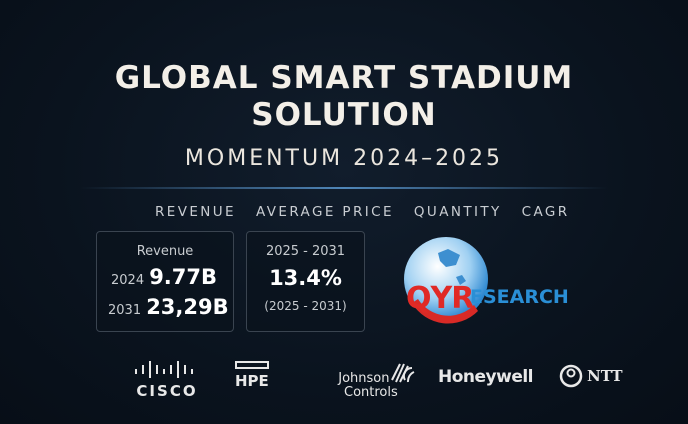  What do you see at coordinates (165, 251) in the screenshot?
I see `revenue-label: Revenue` at bounding box center [165, 251].